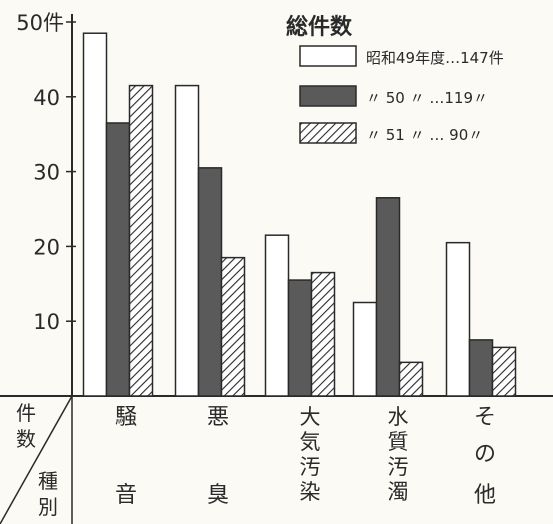 This screenshot has width=553, height=524. What do you see at coordinates (398, 492) in the screenshot?
I see `category-label: 濁` at bounding box center [398, 492].